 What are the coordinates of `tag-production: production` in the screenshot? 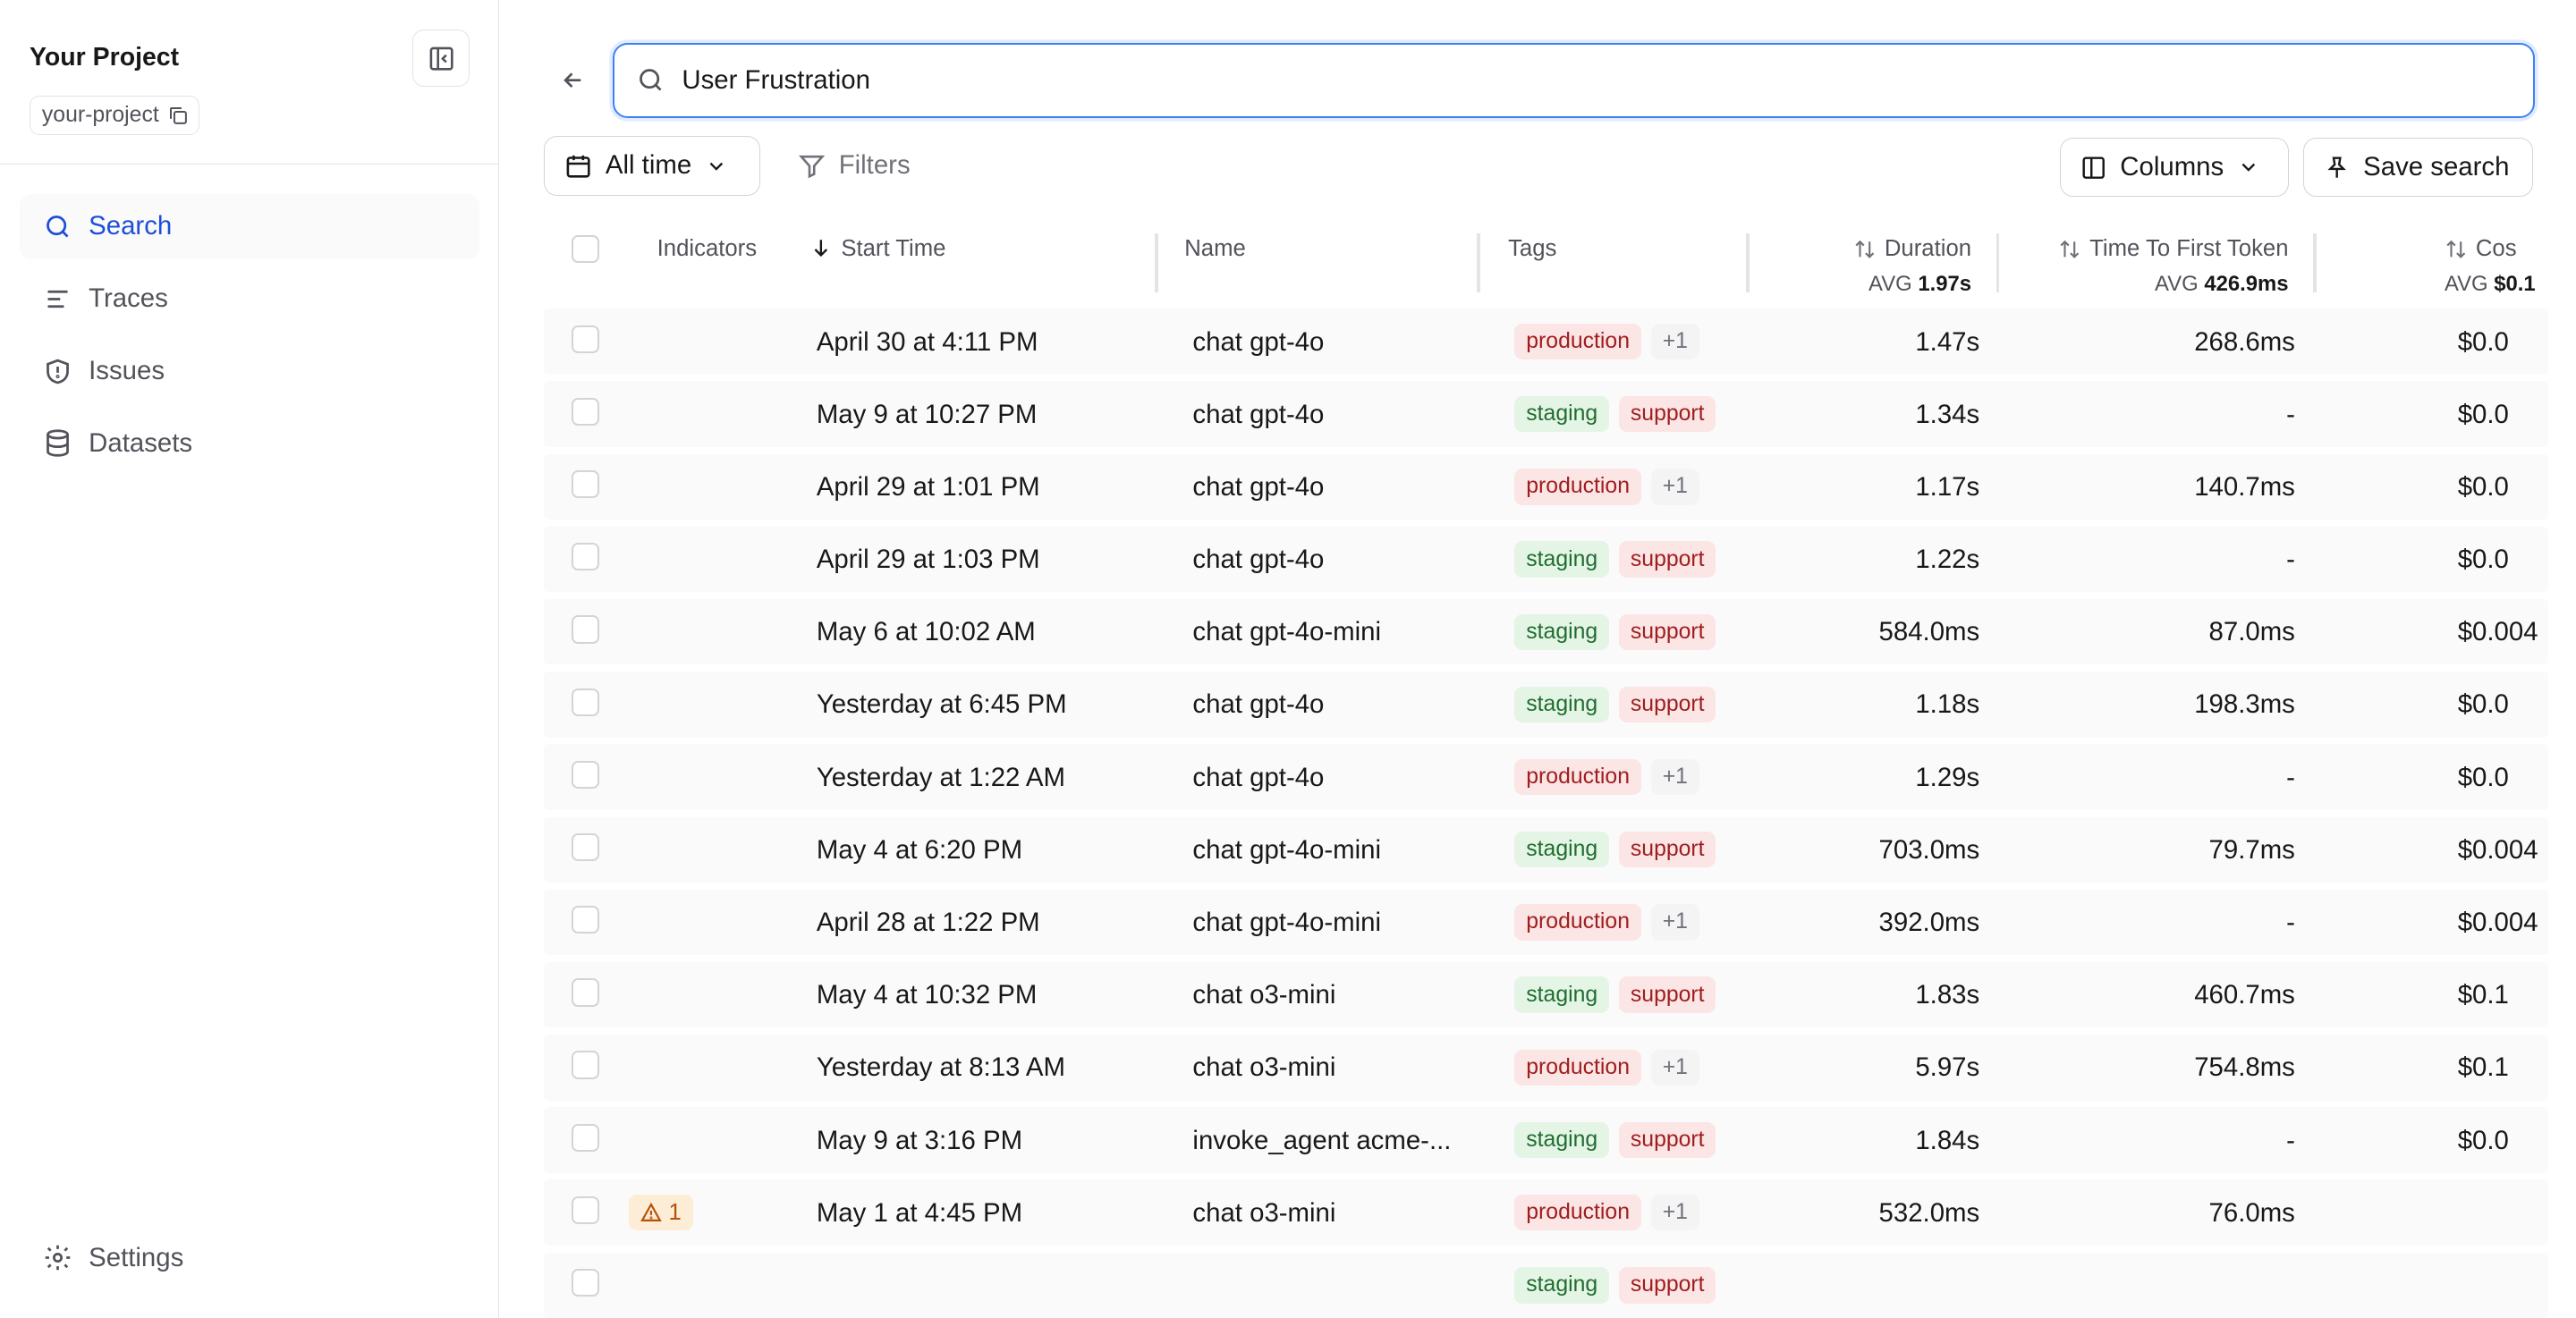 It's located at (1577, 923).